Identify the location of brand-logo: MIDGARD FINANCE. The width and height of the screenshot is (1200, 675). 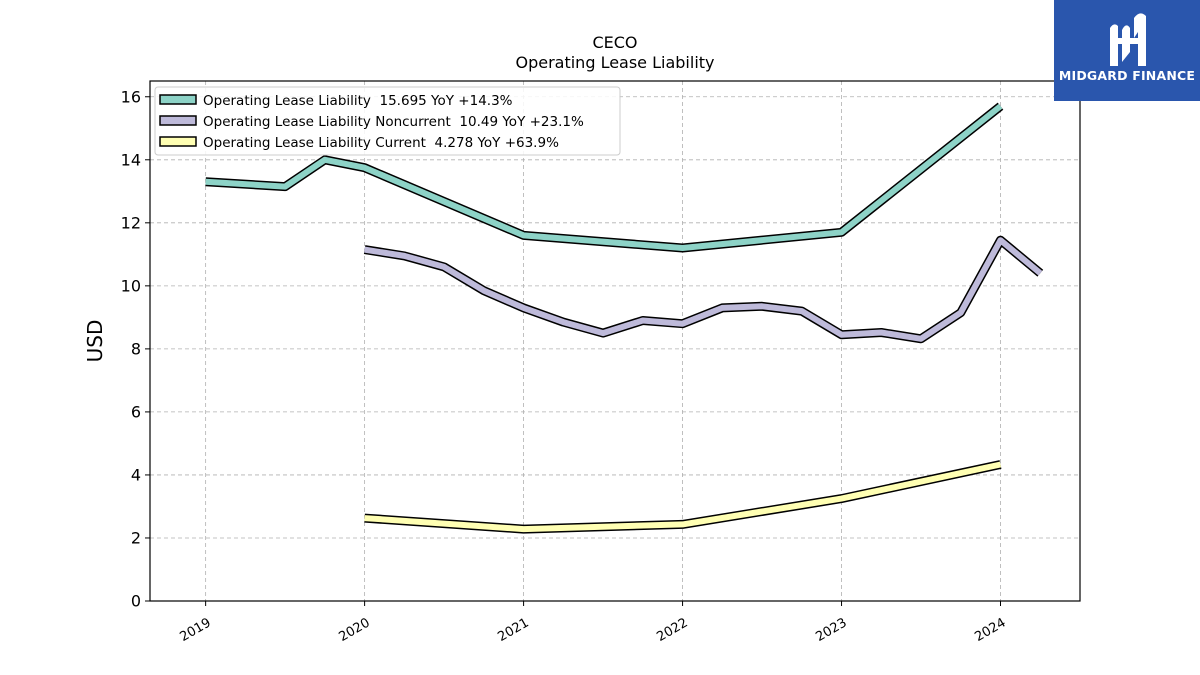
(1127, 50).